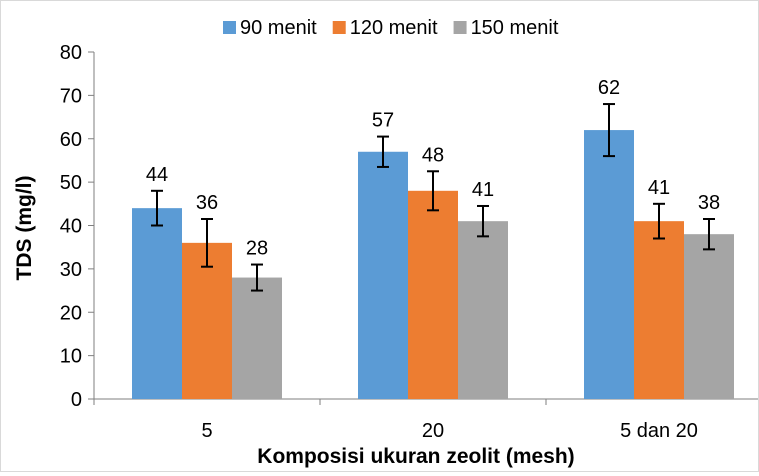 The height and width of the screenshot is (476, 759). I want to click on y-tick-label: 60, so click(71, 140).